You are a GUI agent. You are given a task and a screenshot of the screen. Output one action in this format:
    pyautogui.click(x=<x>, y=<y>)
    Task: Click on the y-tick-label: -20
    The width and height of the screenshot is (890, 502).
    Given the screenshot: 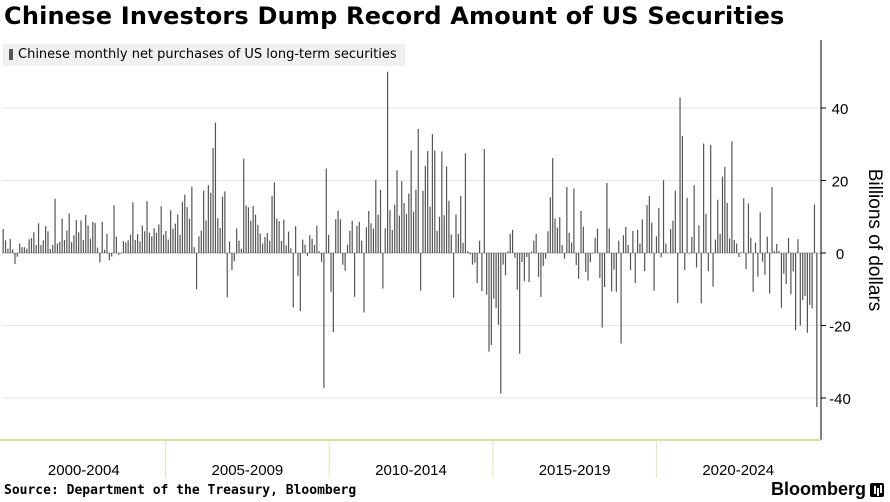 What is the action you would take?
    pyautogui.click(x=840, y=327)
    